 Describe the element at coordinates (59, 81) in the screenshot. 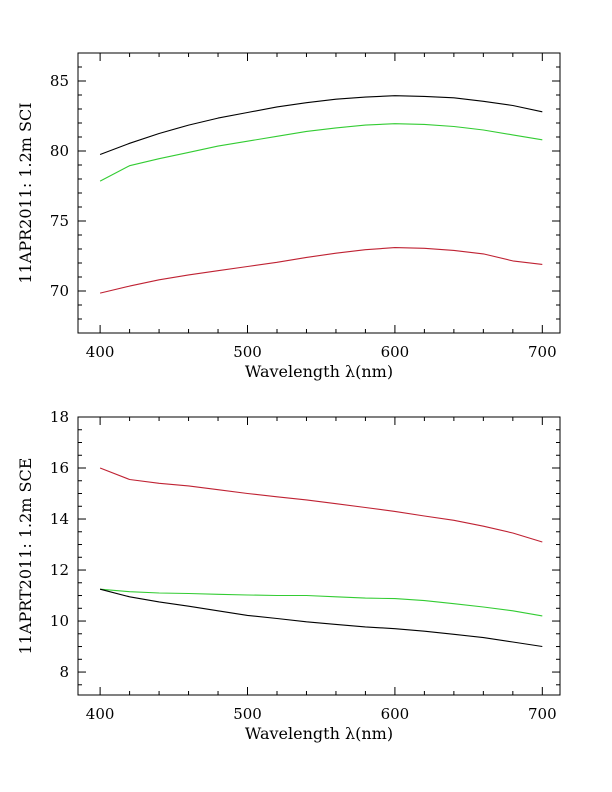

I see `y-tick-label: 85` at that location.